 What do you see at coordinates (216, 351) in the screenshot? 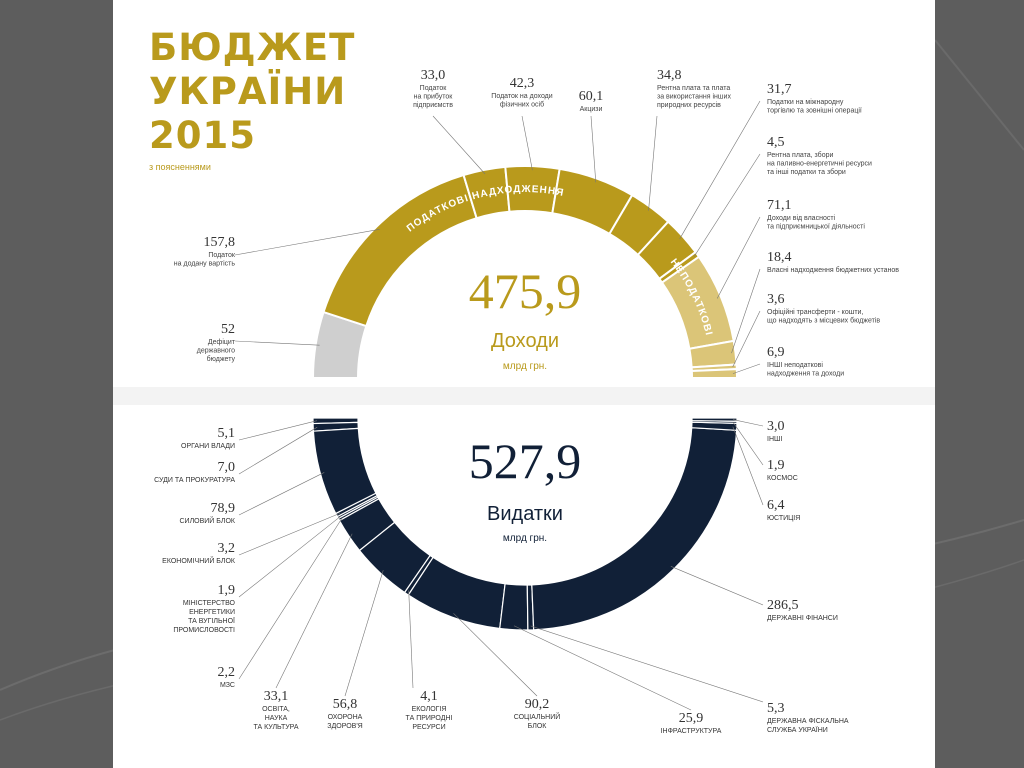
I see `income-label-0-1: державного` at bounding box center [216, 351].